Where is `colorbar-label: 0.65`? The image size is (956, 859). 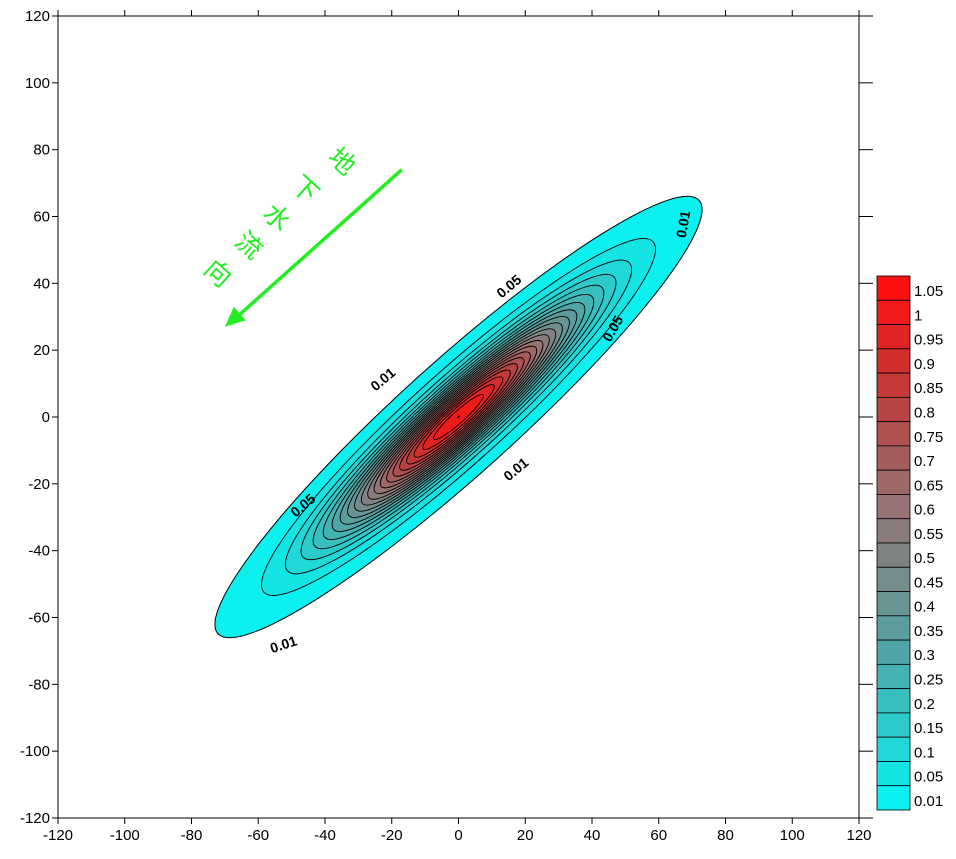 colorbar-label: 0.65 is located at coordinates (928, 485).